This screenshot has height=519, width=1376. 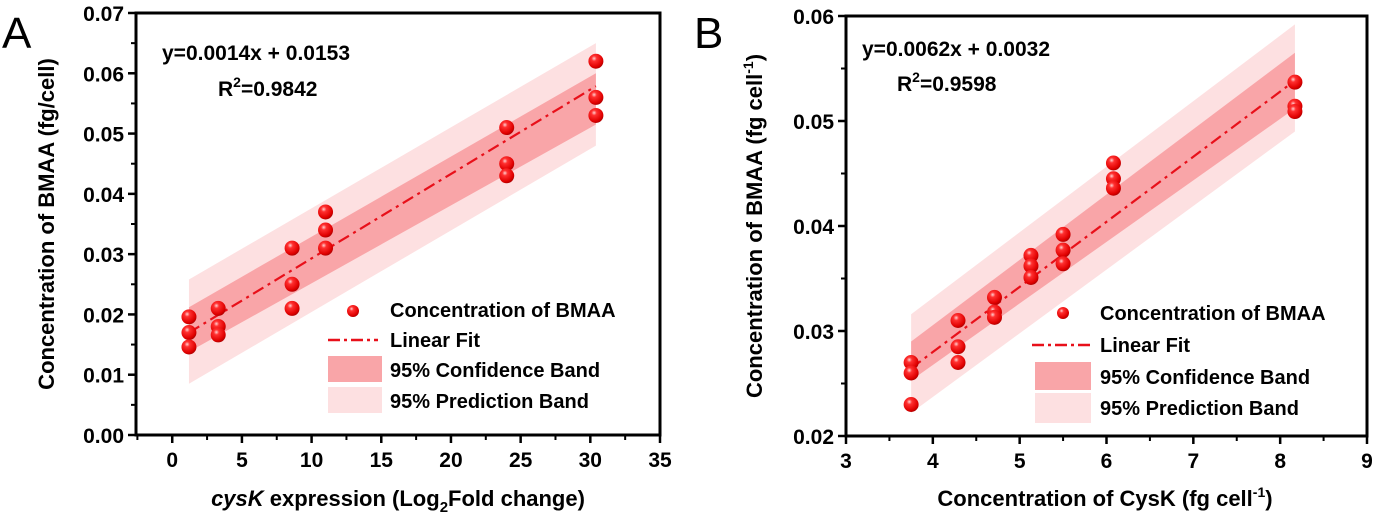 What do you see at coordinates (103, 436) in the screenshot?
I see `y-tick-label: 0.00` at bounding box center [103, 436].